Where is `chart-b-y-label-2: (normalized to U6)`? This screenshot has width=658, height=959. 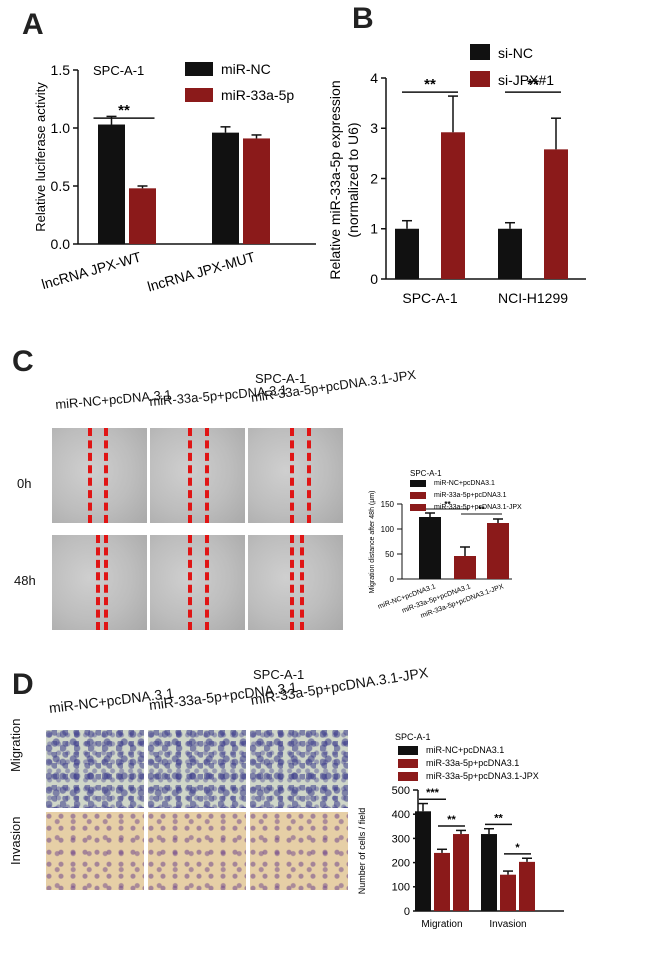
chart-b-y-label-2: (normalized to U6) is located at coordinates (353, 179).